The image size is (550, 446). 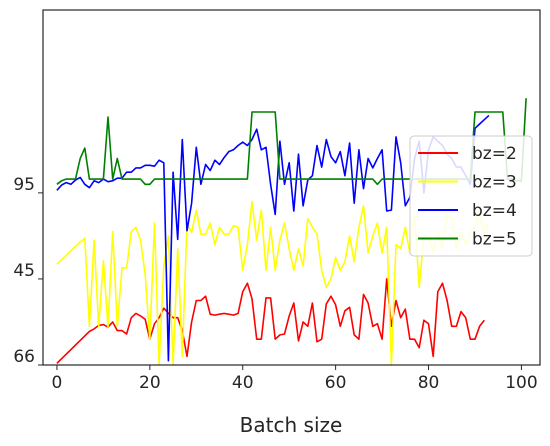 What do you see at coordinates (243, 383) in the screenshot?
I see `x-tick-label: 40` at bounding box center [243, 383].